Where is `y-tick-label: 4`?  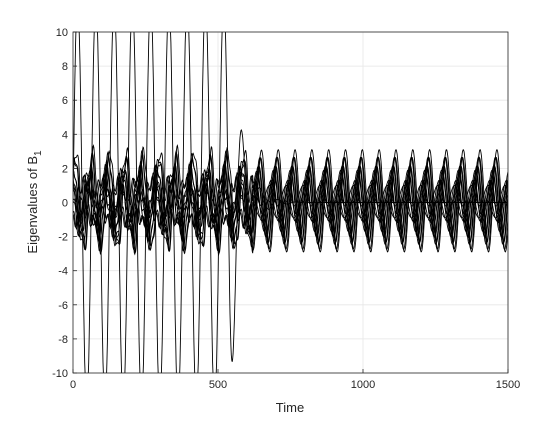
y-tick-label: 4 is located at coordinates (65, 135).